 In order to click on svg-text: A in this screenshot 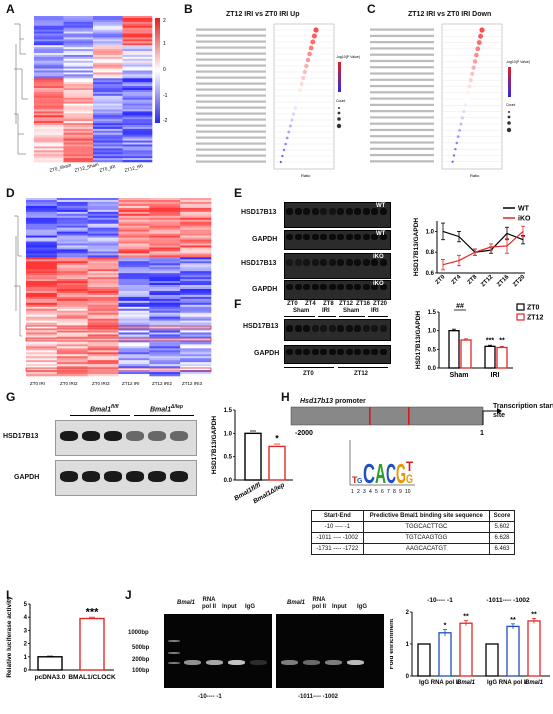, I will do `click(380, 473)`.